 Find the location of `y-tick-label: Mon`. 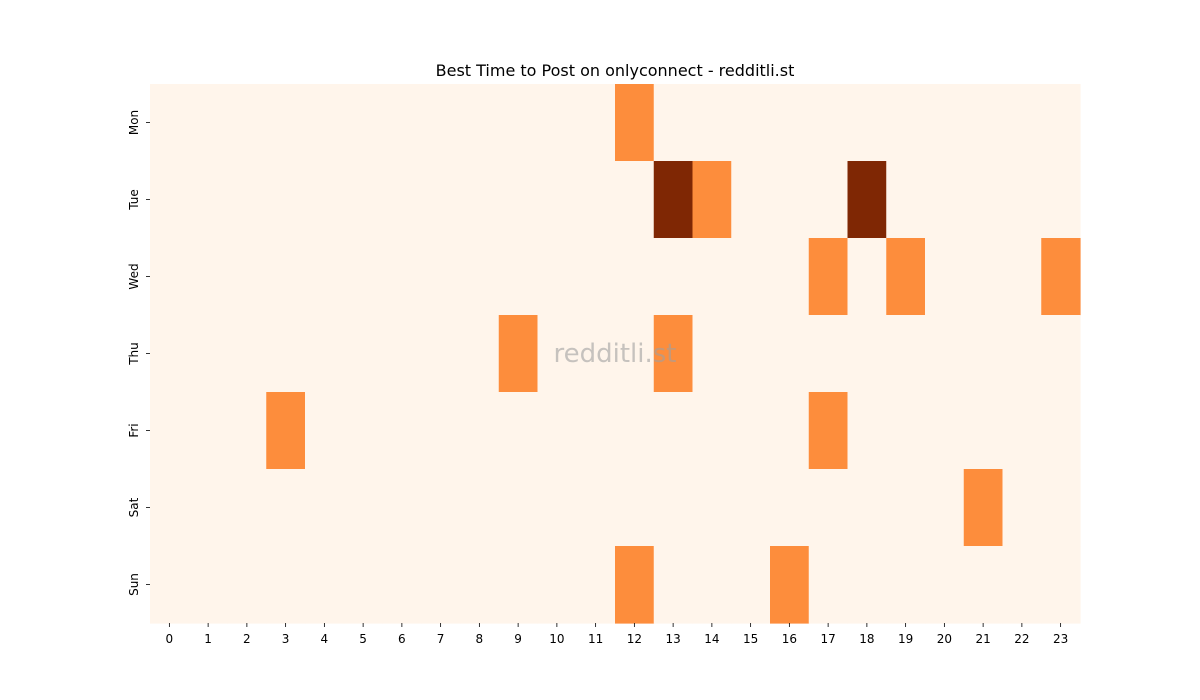

y-tick-label: Mon is located at coordinates (134, 122).